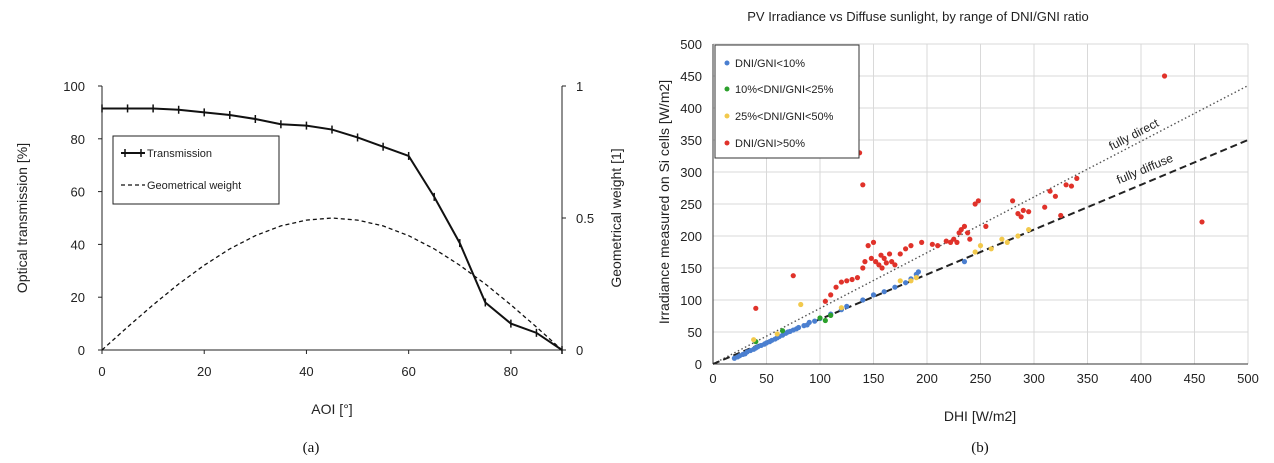  Describe the element at coordinates (196, 170) in the screenshot. I see `chart-a-legend: Transmission Geometrical weight` at that location.